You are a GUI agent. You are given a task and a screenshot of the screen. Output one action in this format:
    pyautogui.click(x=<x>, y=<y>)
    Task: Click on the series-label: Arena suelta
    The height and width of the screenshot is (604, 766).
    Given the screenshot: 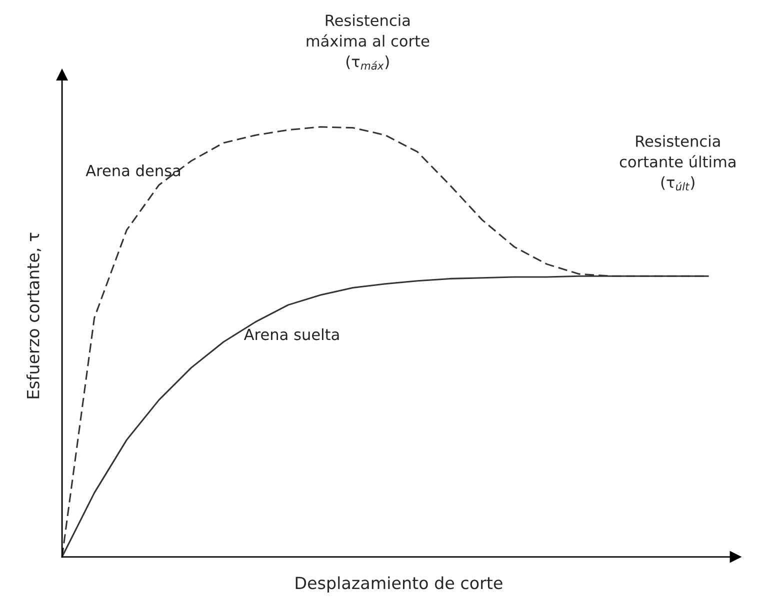 What is the action you would take?
    pyautogui.click(x=291, y=334)
    